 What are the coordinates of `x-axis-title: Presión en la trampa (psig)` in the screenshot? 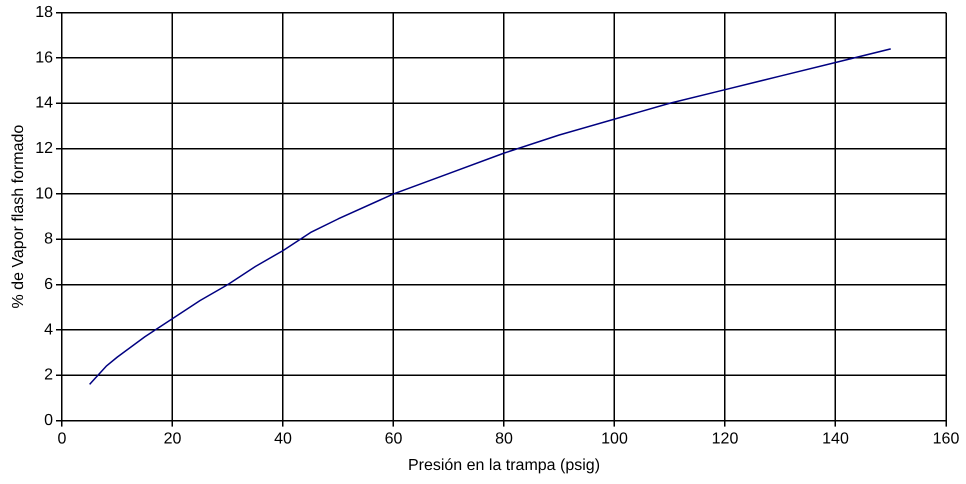 It's located at (504, 465).